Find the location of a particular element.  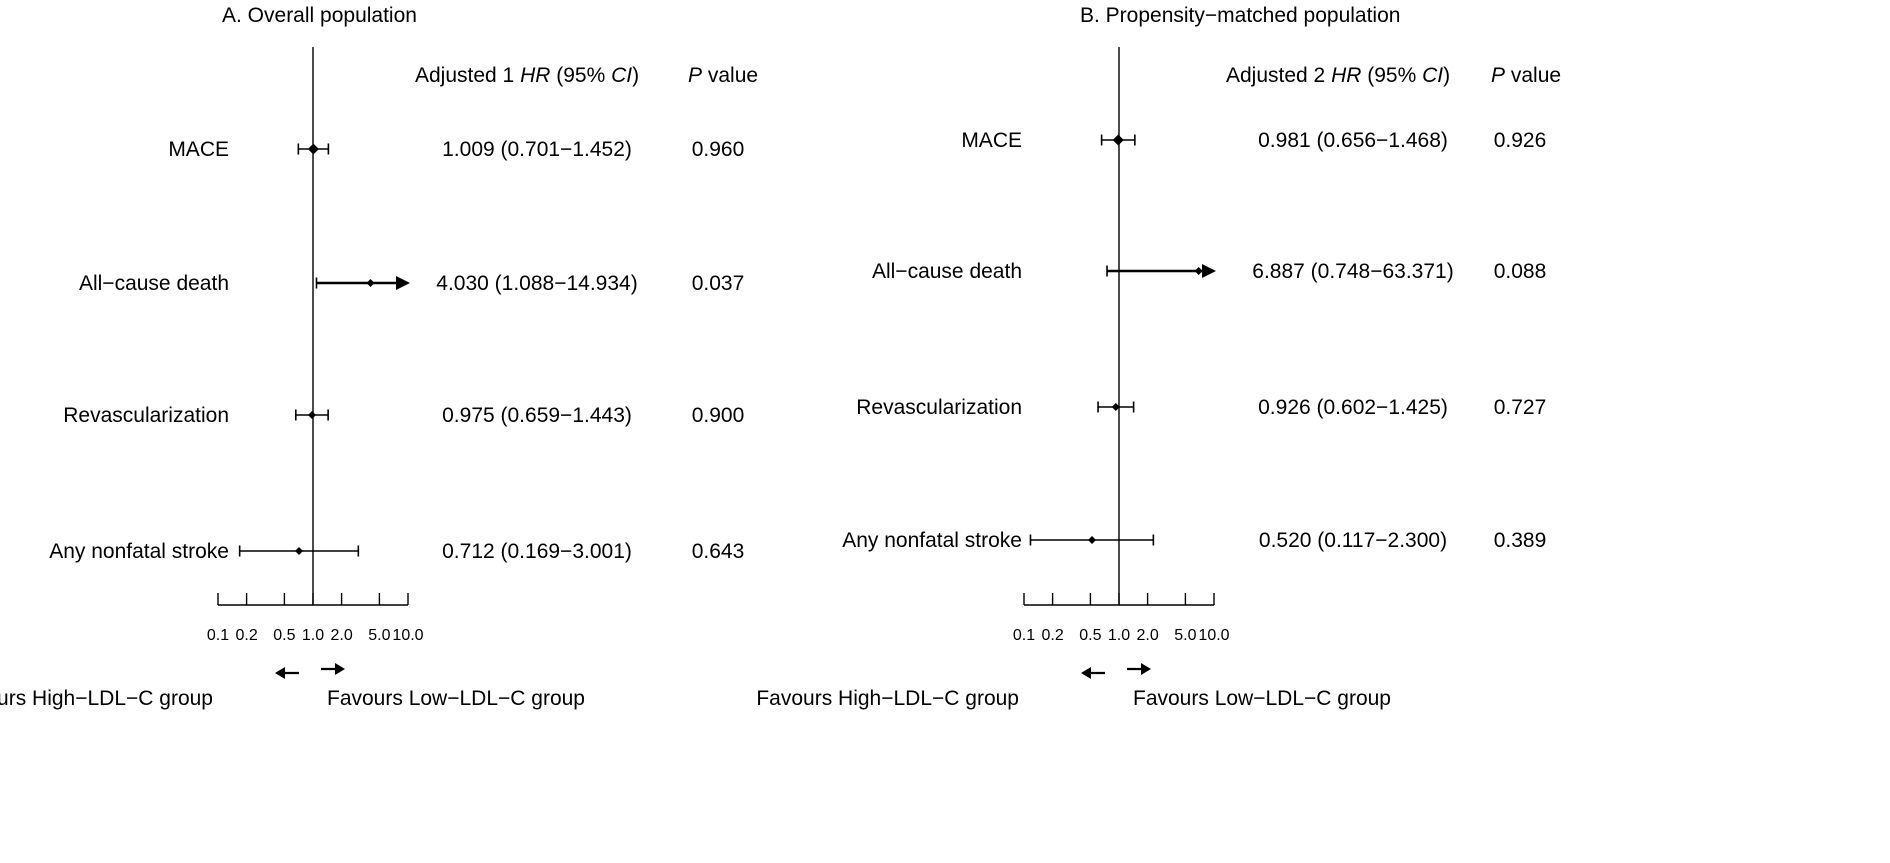

hr-column-header: Adjusted 2 HR (95% CI) is located at coordinates (1338, 75).